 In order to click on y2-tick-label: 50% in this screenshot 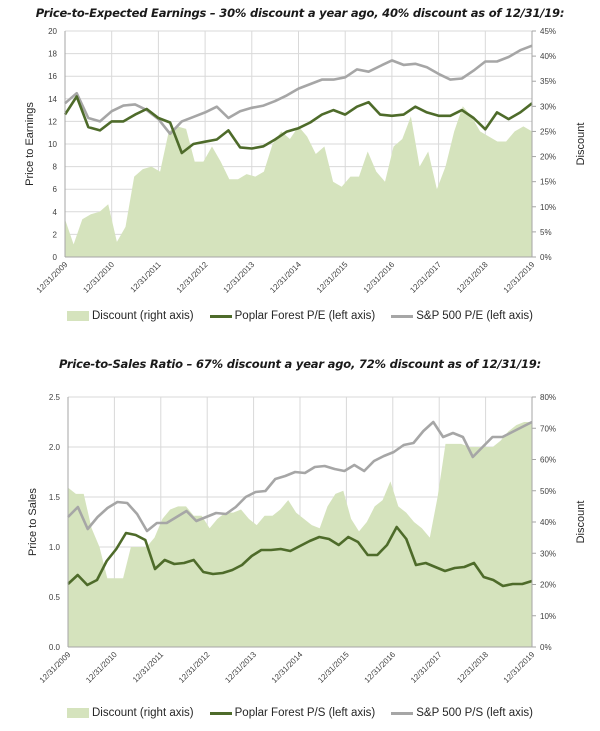, I will do `click(548, 491)`.